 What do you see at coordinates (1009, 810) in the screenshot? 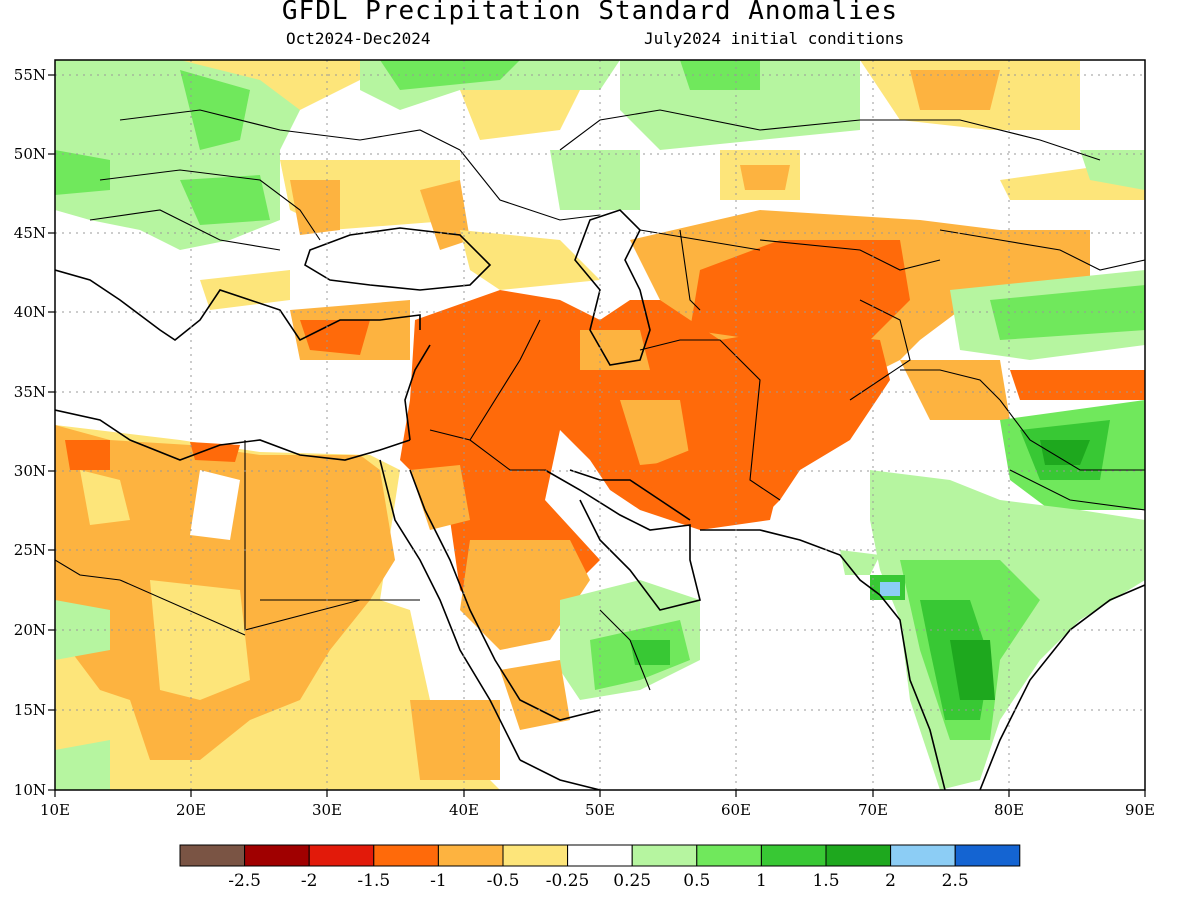
I see `lon-label-80e: 80E` at bounding box center [1009, 810].